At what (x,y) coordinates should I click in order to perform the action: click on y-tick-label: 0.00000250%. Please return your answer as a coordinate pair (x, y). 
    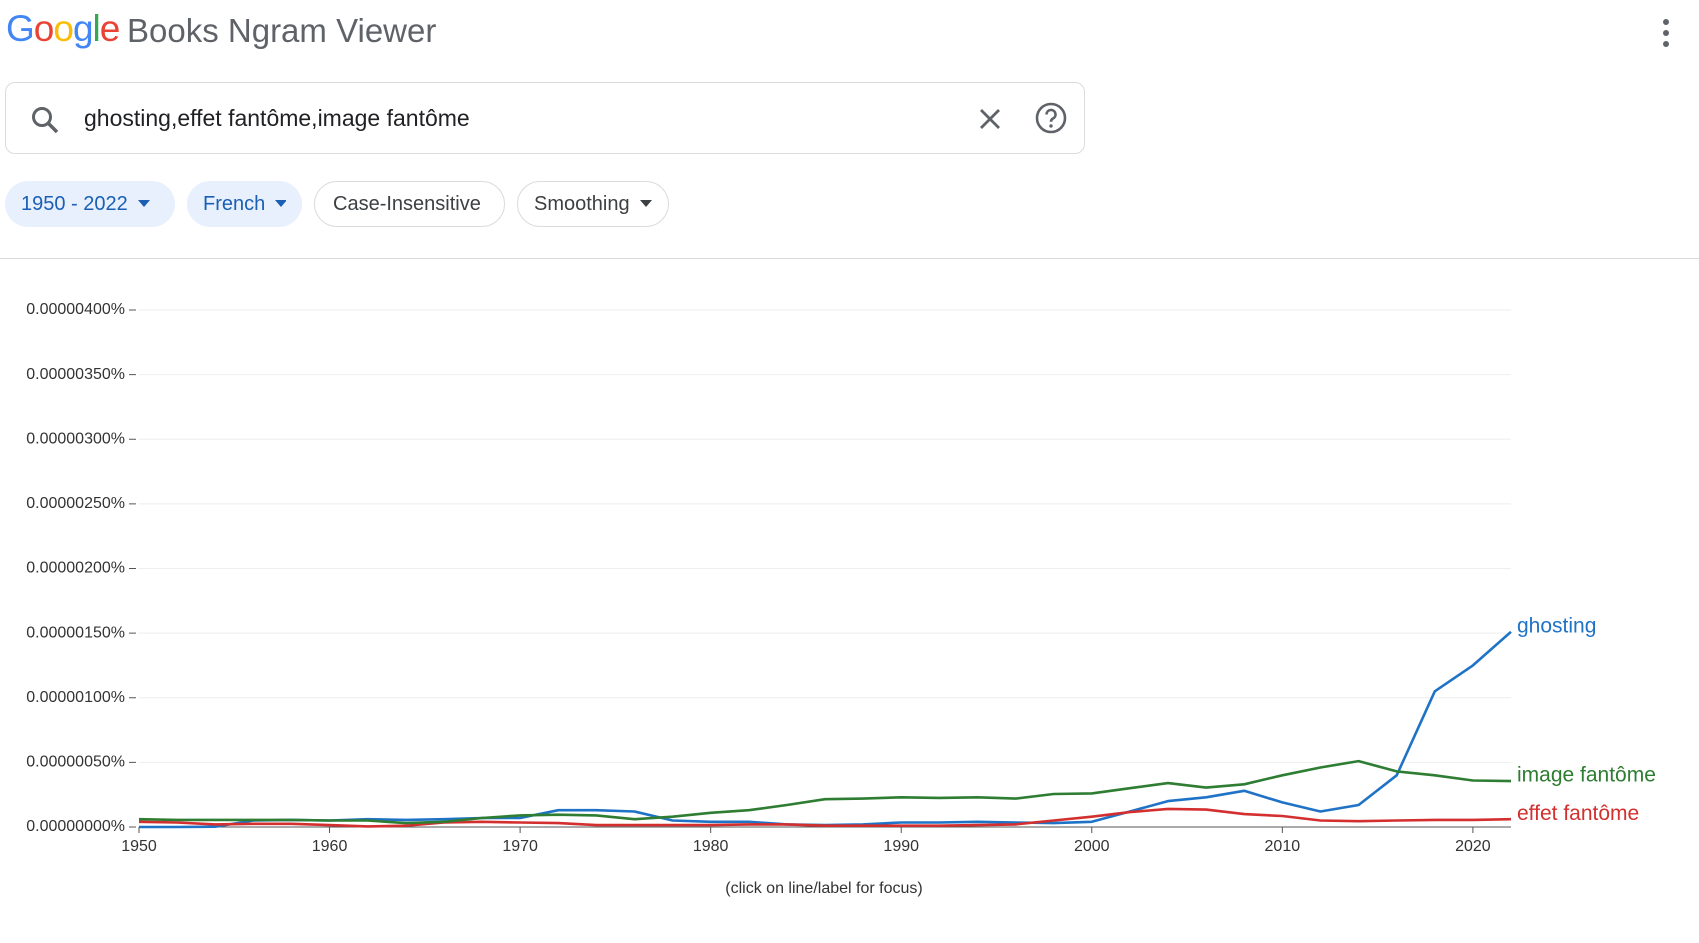
    Looking at the image, I should click on (75, 503).